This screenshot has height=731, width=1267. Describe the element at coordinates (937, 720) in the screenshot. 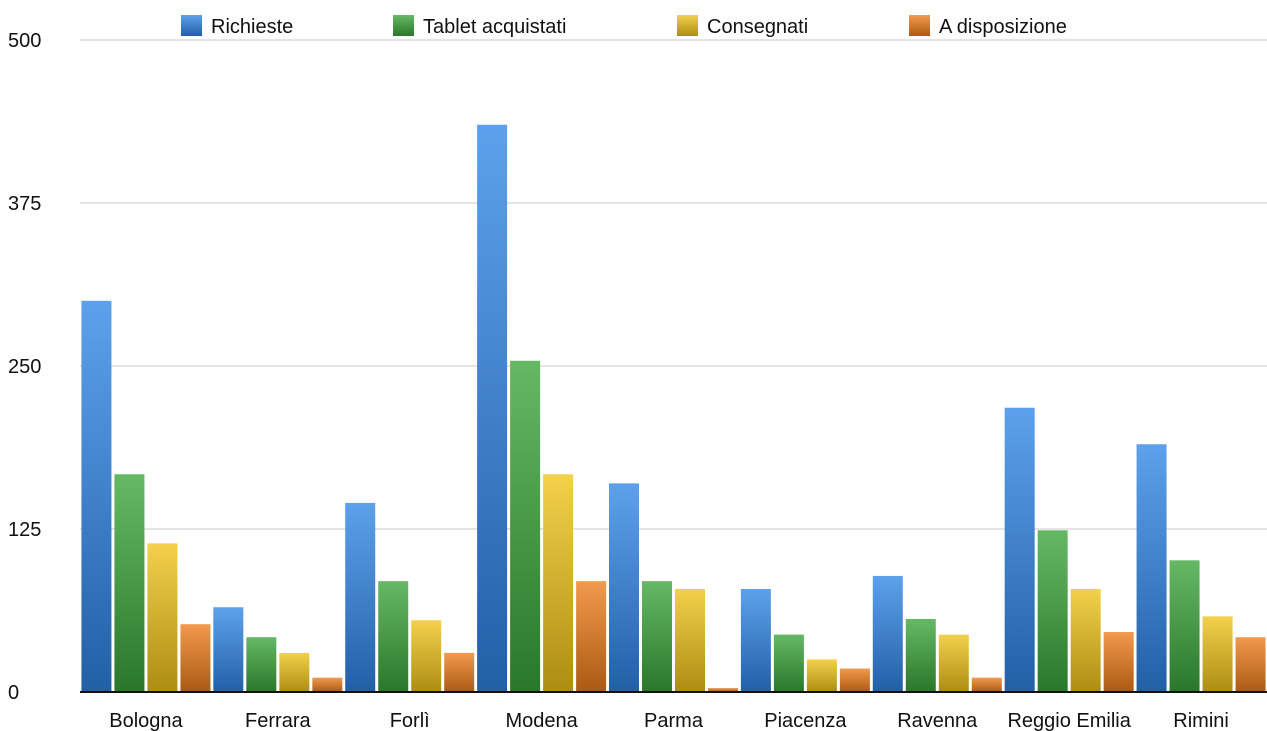

I see `x-category-label: Ravenna` at that location.